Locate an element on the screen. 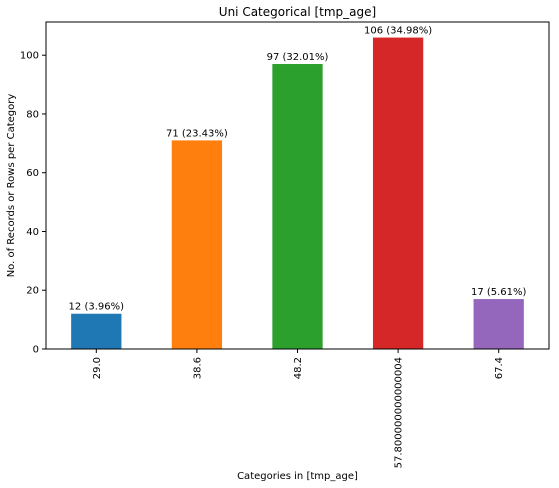 This screenshot has height=488, width=559. y-tick-label-1: 20 is located at coordinates (32, 291).